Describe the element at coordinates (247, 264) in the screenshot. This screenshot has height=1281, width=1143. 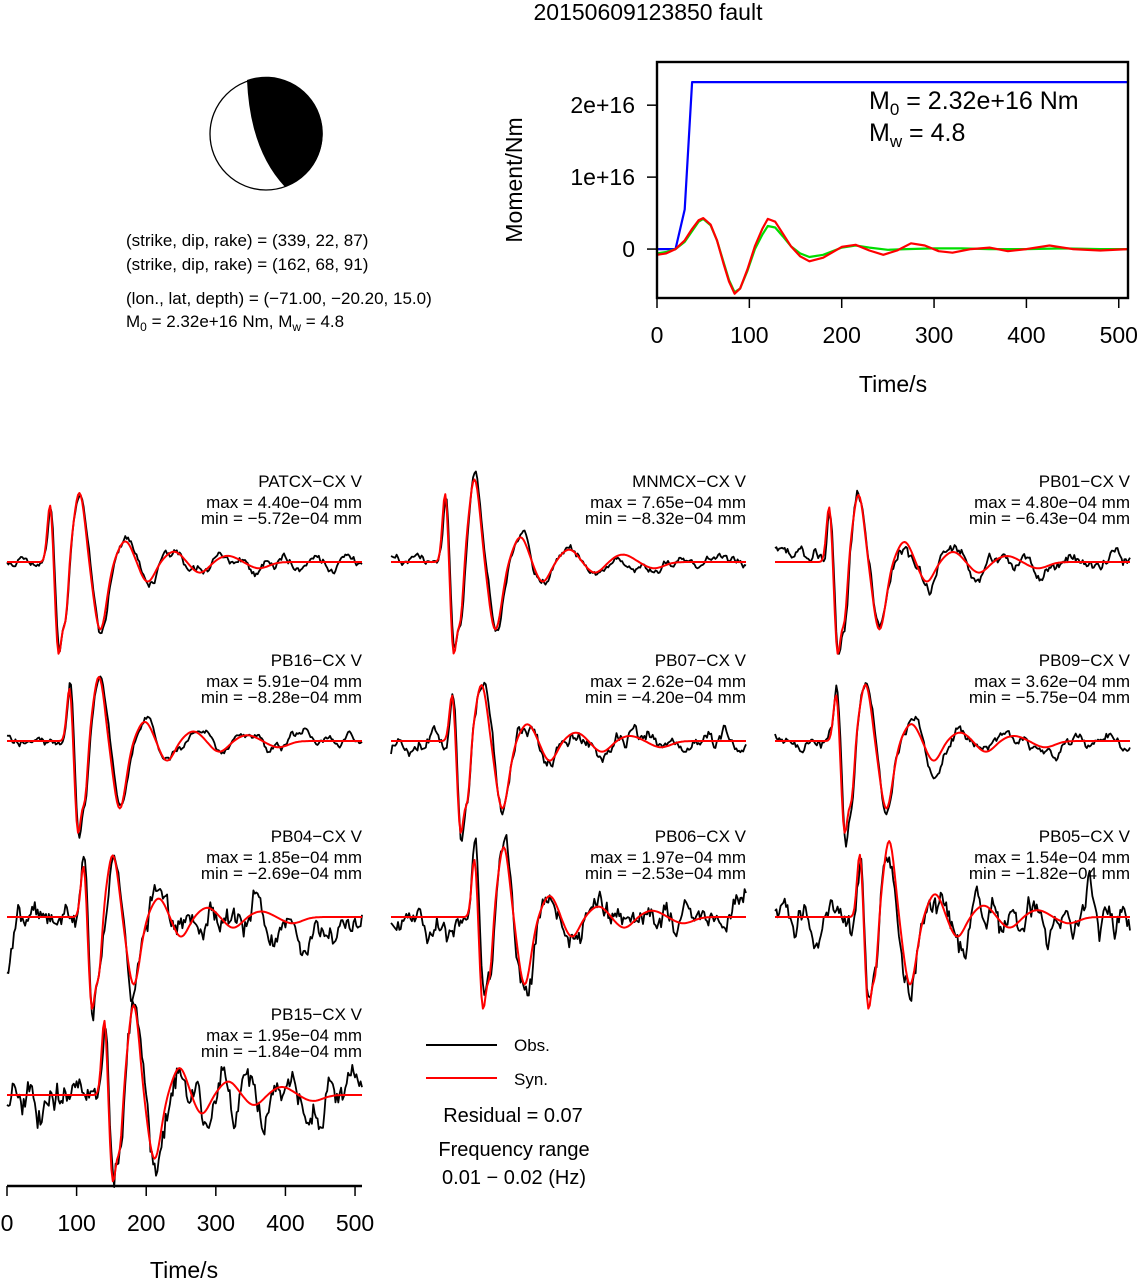
I see `nodal-plane-2: (strike, dip, rake) = (162, 68, 91)` at that location.